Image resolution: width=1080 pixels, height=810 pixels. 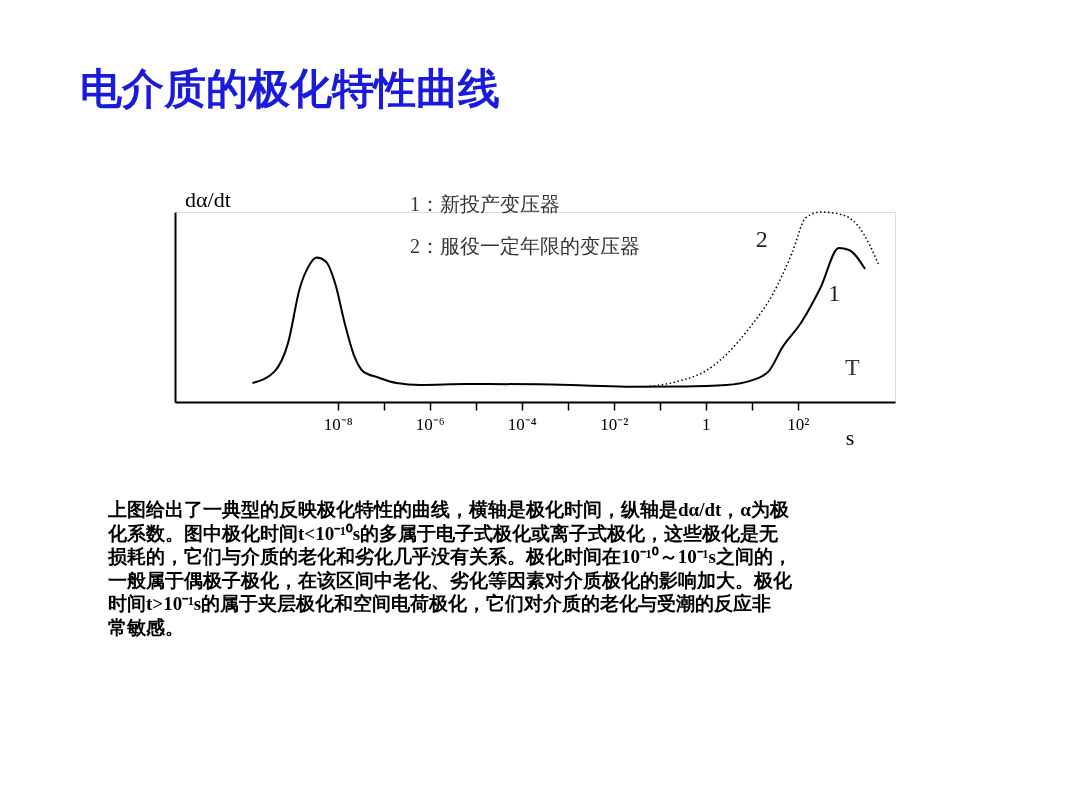 I want to click on x-tick-label: 10⁻⁸, so click(x=338, y=424).